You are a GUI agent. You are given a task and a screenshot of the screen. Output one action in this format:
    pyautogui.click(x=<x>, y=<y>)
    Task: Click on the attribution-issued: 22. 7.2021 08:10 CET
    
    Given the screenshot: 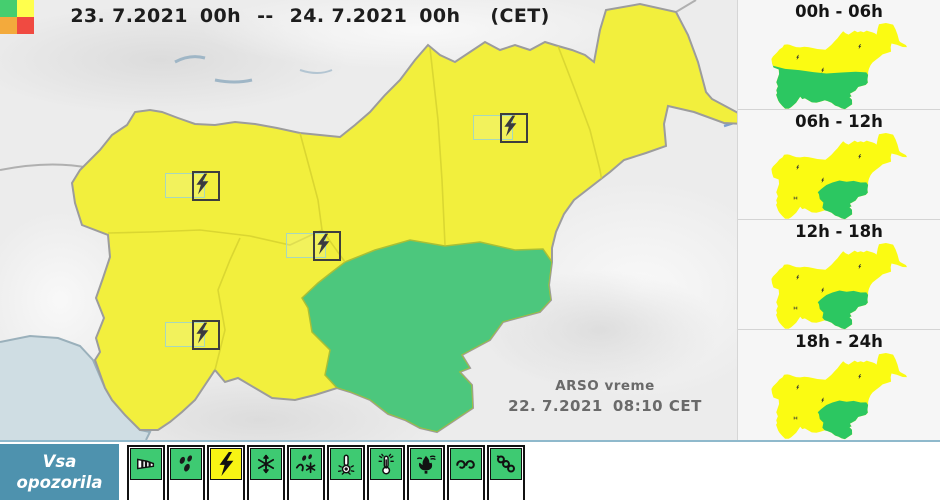 What is the action you would take?
    pyautogui.click(x=605, y=406)
    